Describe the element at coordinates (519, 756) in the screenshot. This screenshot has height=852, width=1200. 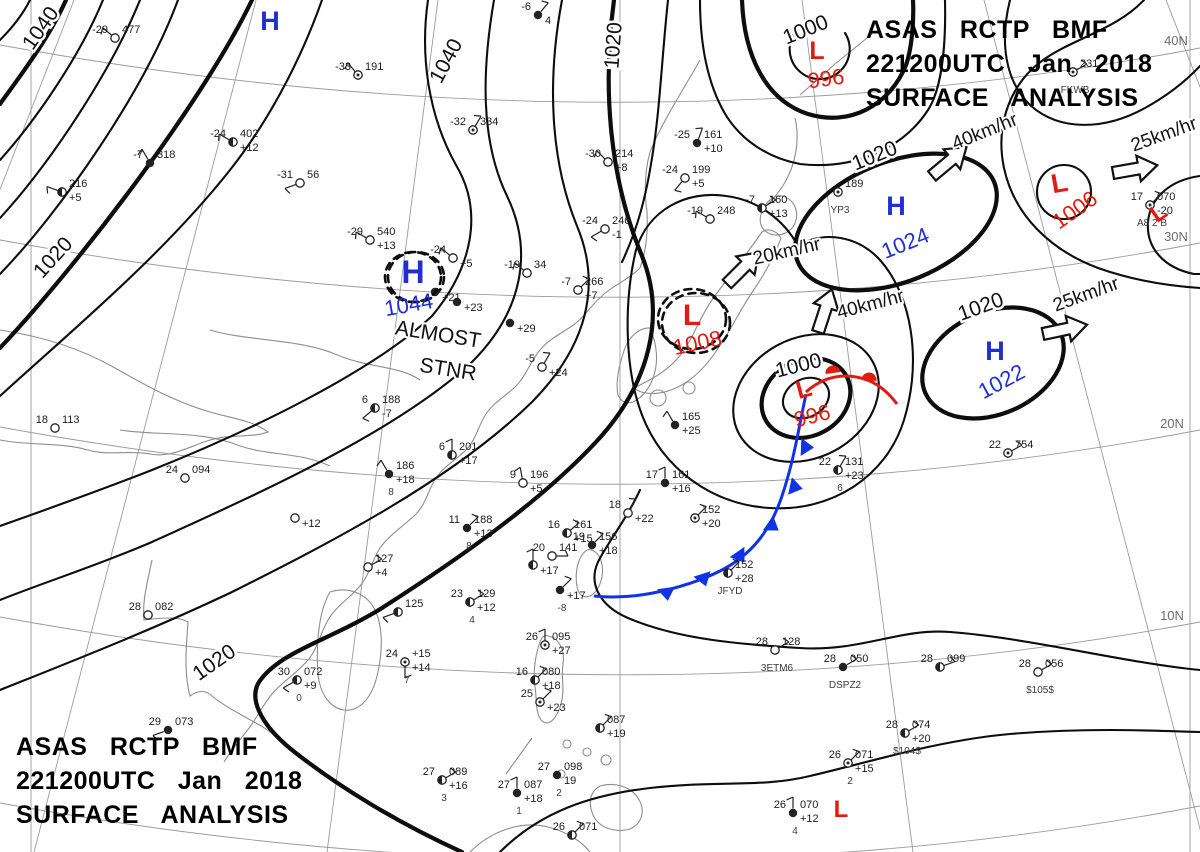
I see `coast-palawan` at that location.